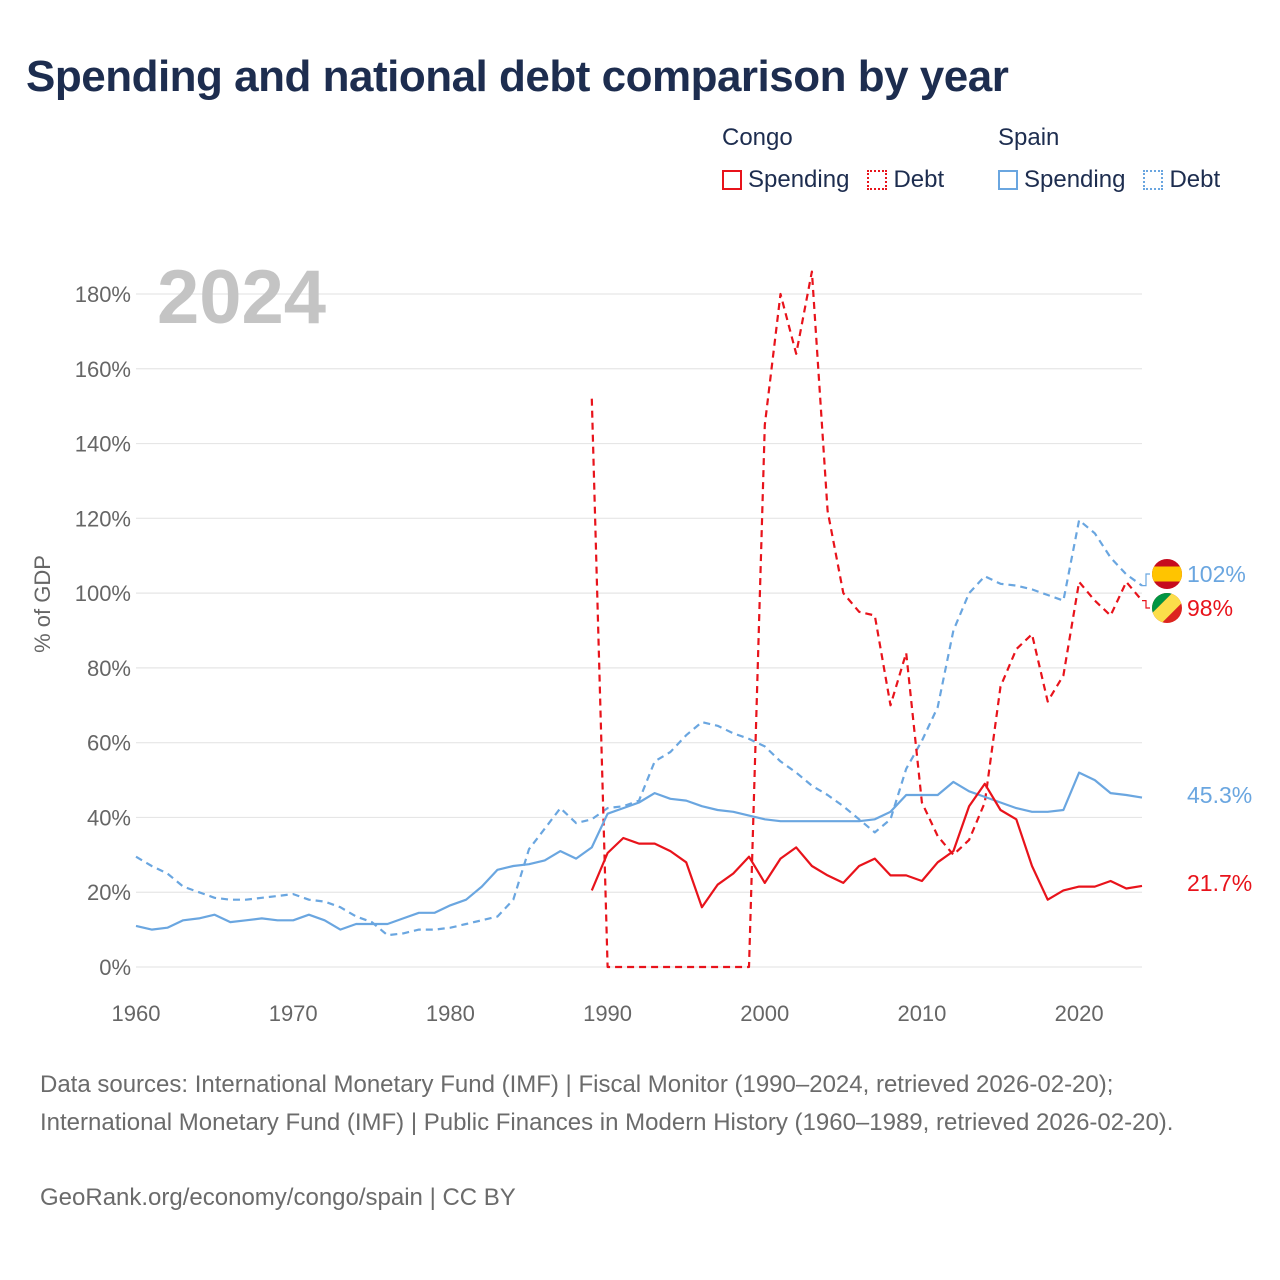 The width and height of the screenshot is (1280, 1280). Describe the element at coordinates (1075, 179) in the screenshot. I see `legend-spain-spending-label: Spending` at that location.